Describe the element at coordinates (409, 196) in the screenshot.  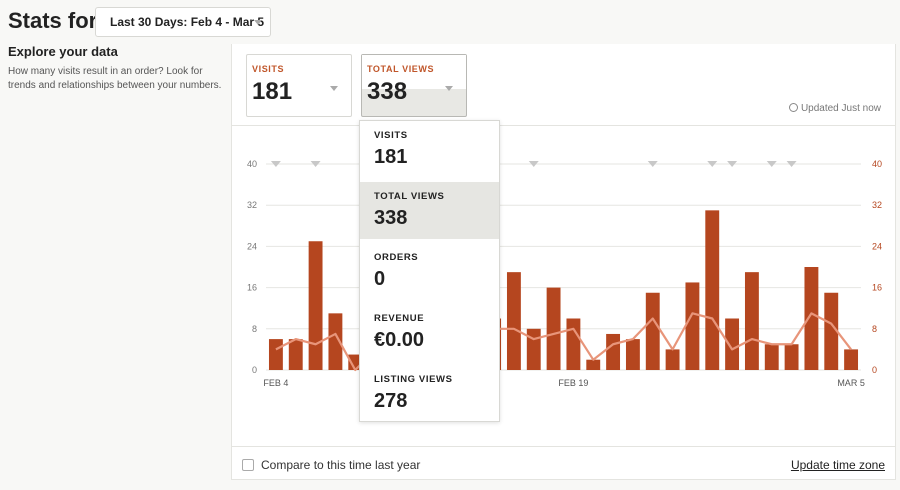
I see `dropdown-item-label: TOTAL VIEWS` at that location.